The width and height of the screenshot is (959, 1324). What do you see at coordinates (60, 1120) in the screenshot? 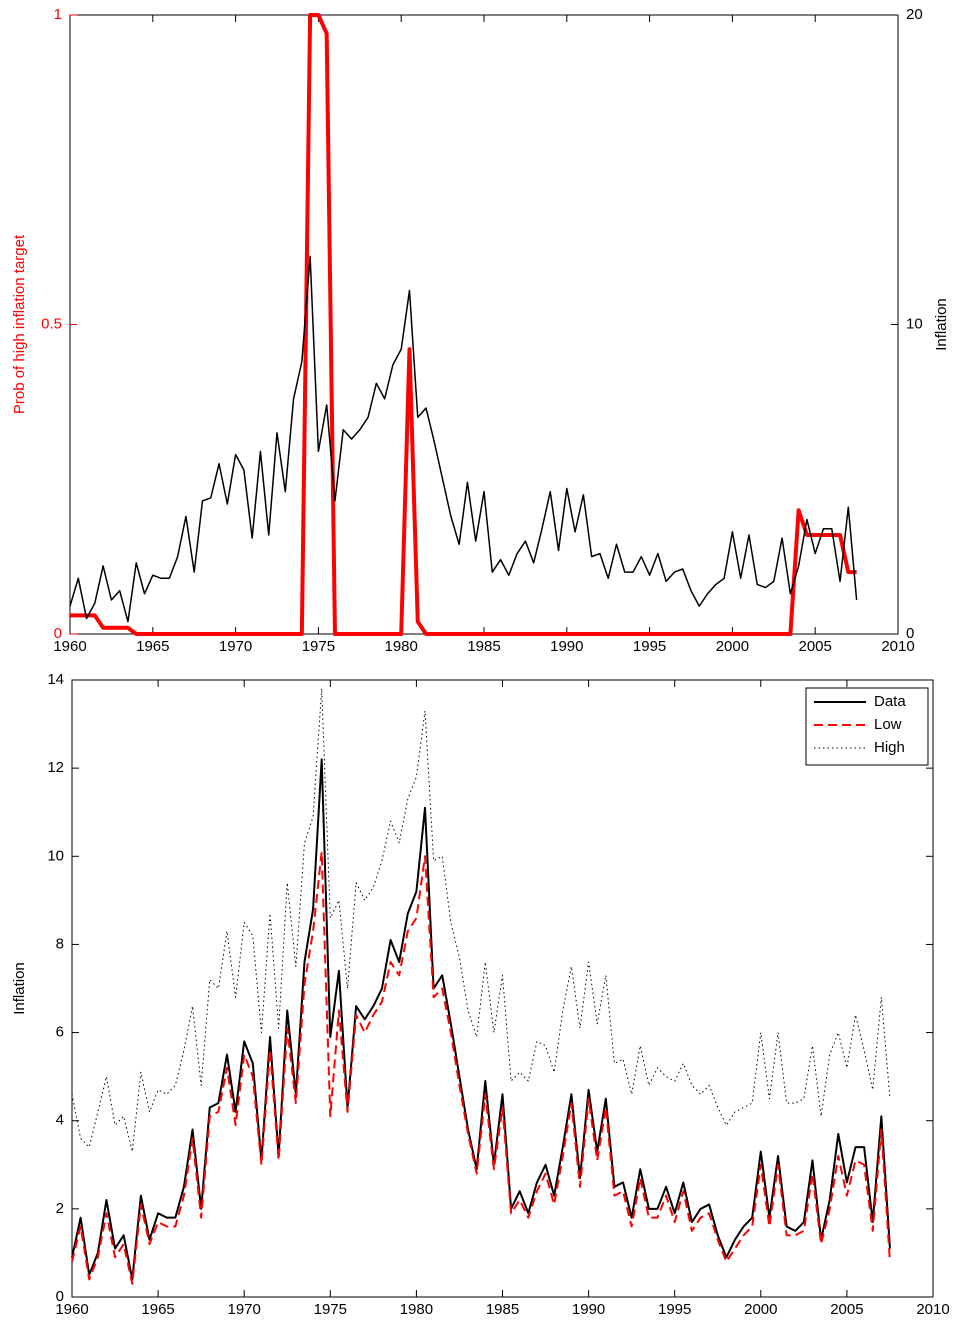
I see `y-tick-label: 4` at bounding box center [60, 1120].